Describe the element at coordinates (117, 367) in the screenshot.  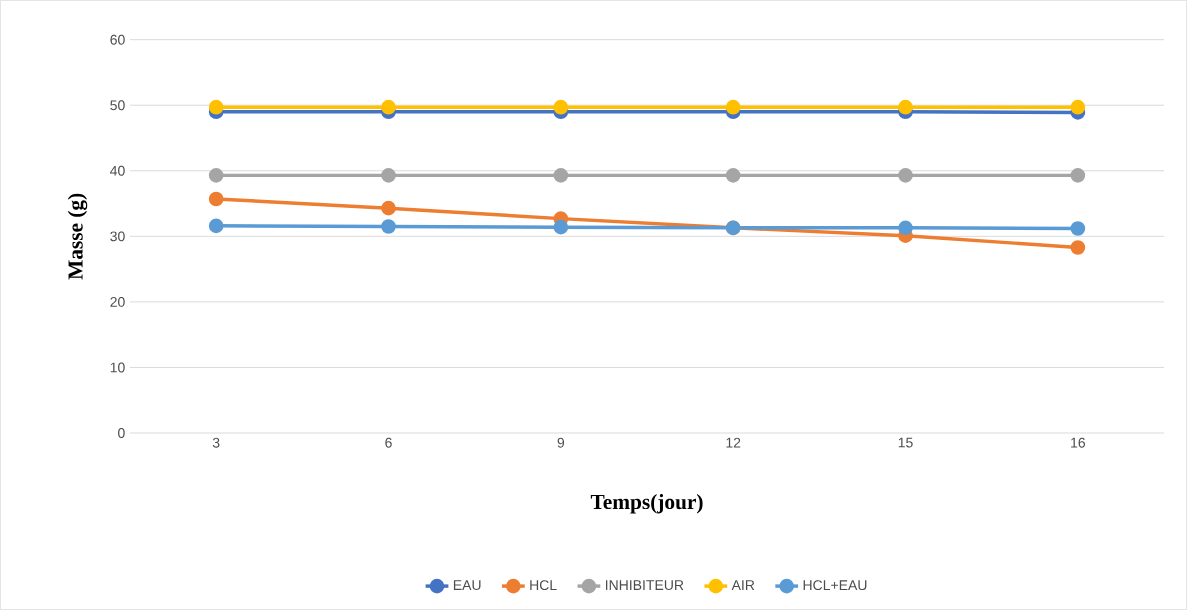
I see `y-tick-label: 10` at that location.